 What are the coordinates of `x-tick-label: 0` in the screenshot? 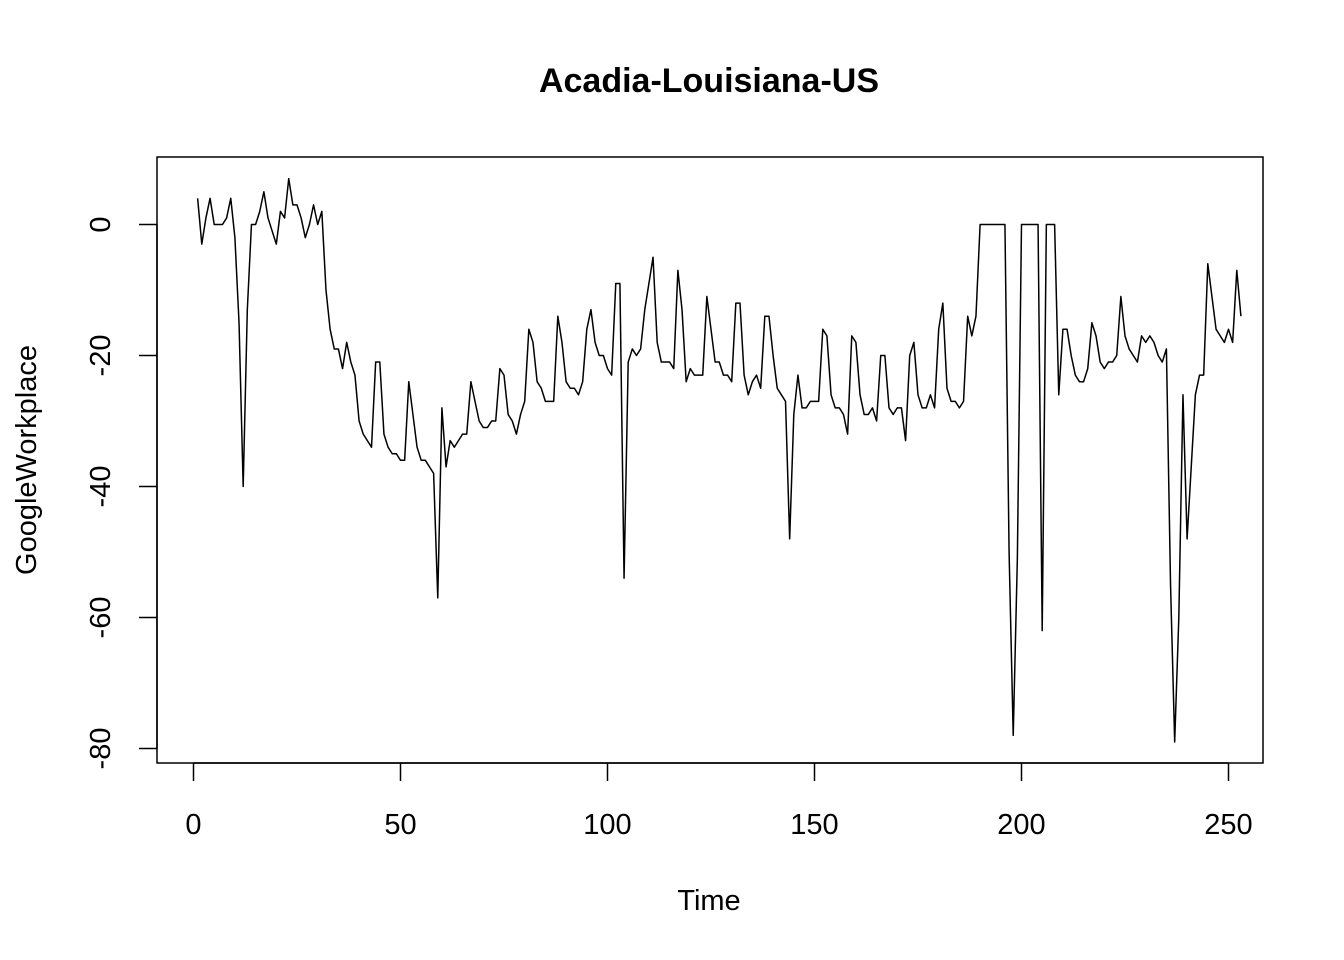 It's located at (193, 825).